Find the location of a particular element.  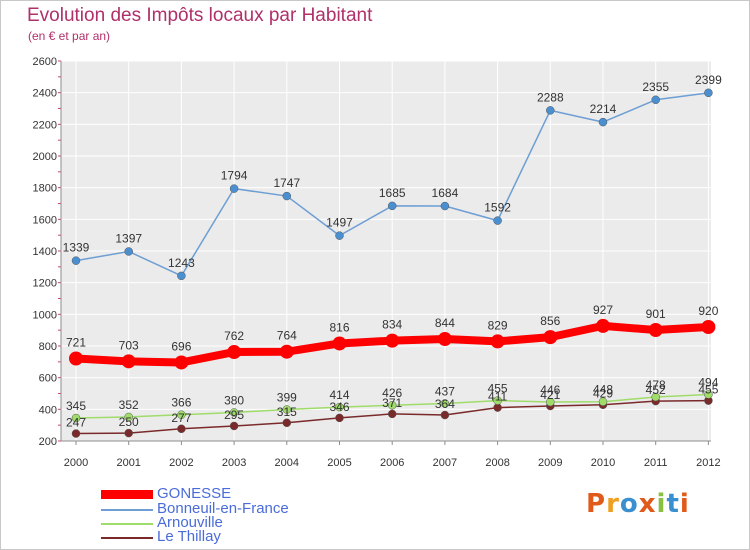

y-tick-label: 200 is located at coordinates (48, 442).